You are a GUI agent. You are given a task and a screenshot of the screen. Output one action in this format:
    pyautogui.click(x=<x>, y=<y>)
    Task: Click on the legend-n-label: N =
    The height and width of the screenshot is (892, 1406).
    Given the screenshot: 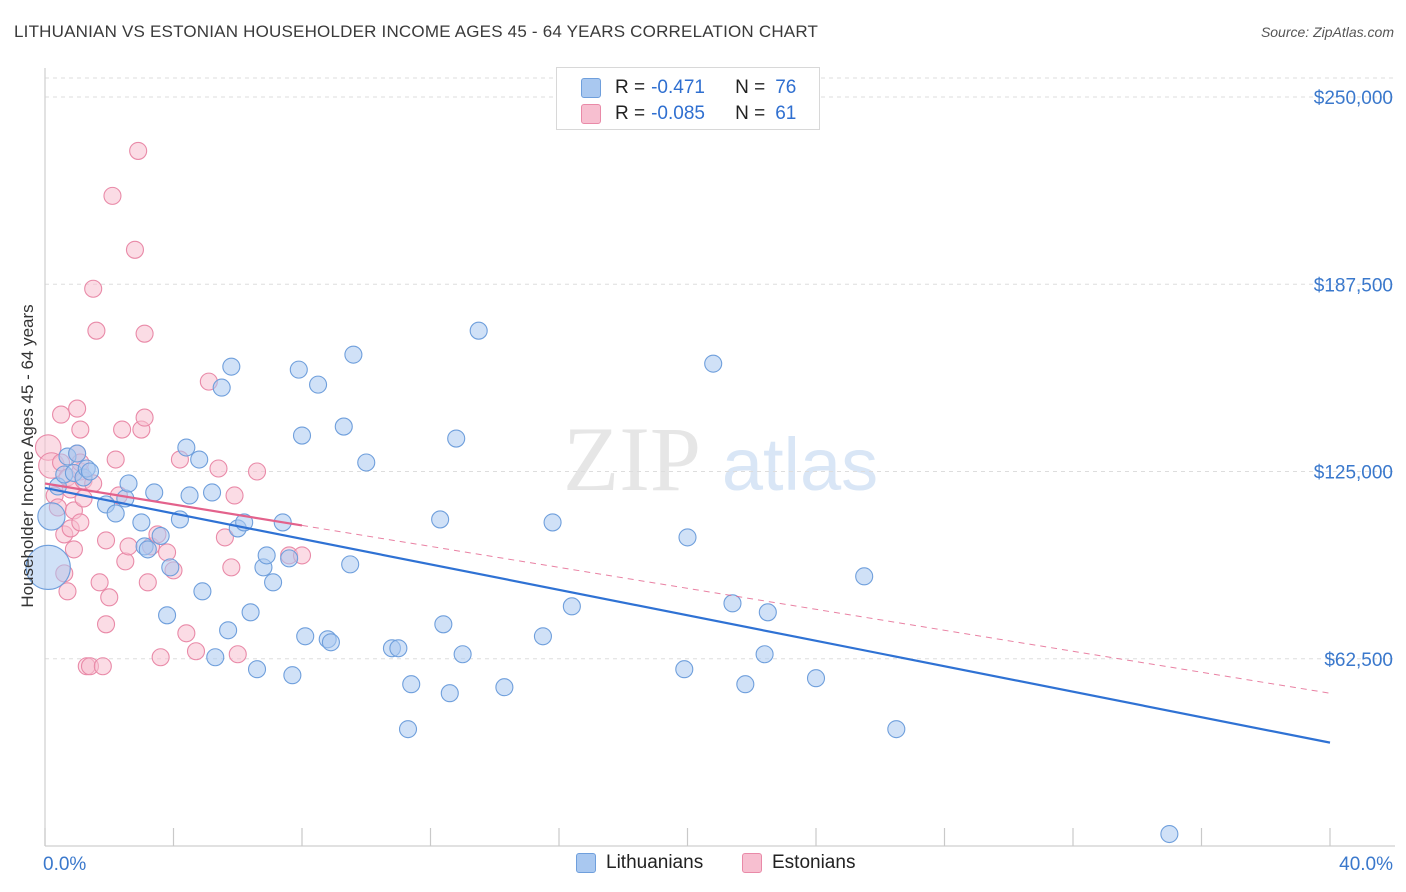 What is the action you would take?
    pyautogui.click(x=750, y=87)
    